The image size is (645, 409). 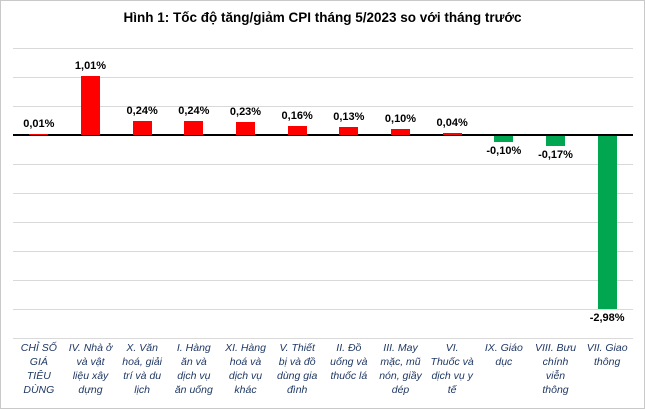 I want to click on x-axis-category-label: VI. Thuốc và dịch vụ y tế, so click(x=452, y=369).